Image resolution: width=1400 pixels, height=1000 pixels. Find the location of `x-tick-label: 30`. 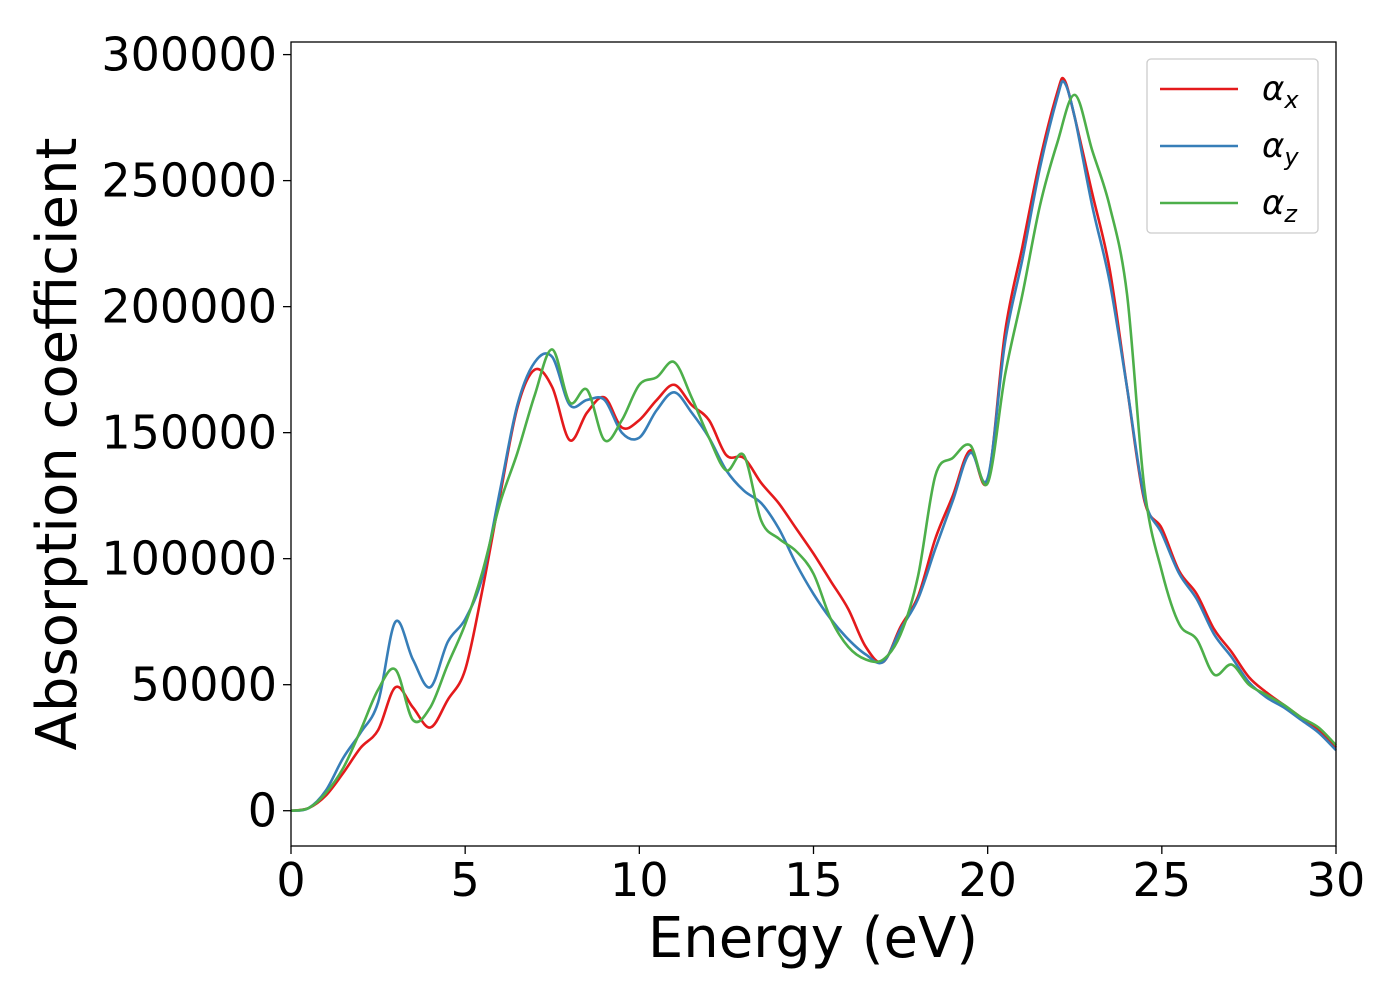

x-tick-label: 30 is located at coordinates (1336, 880).